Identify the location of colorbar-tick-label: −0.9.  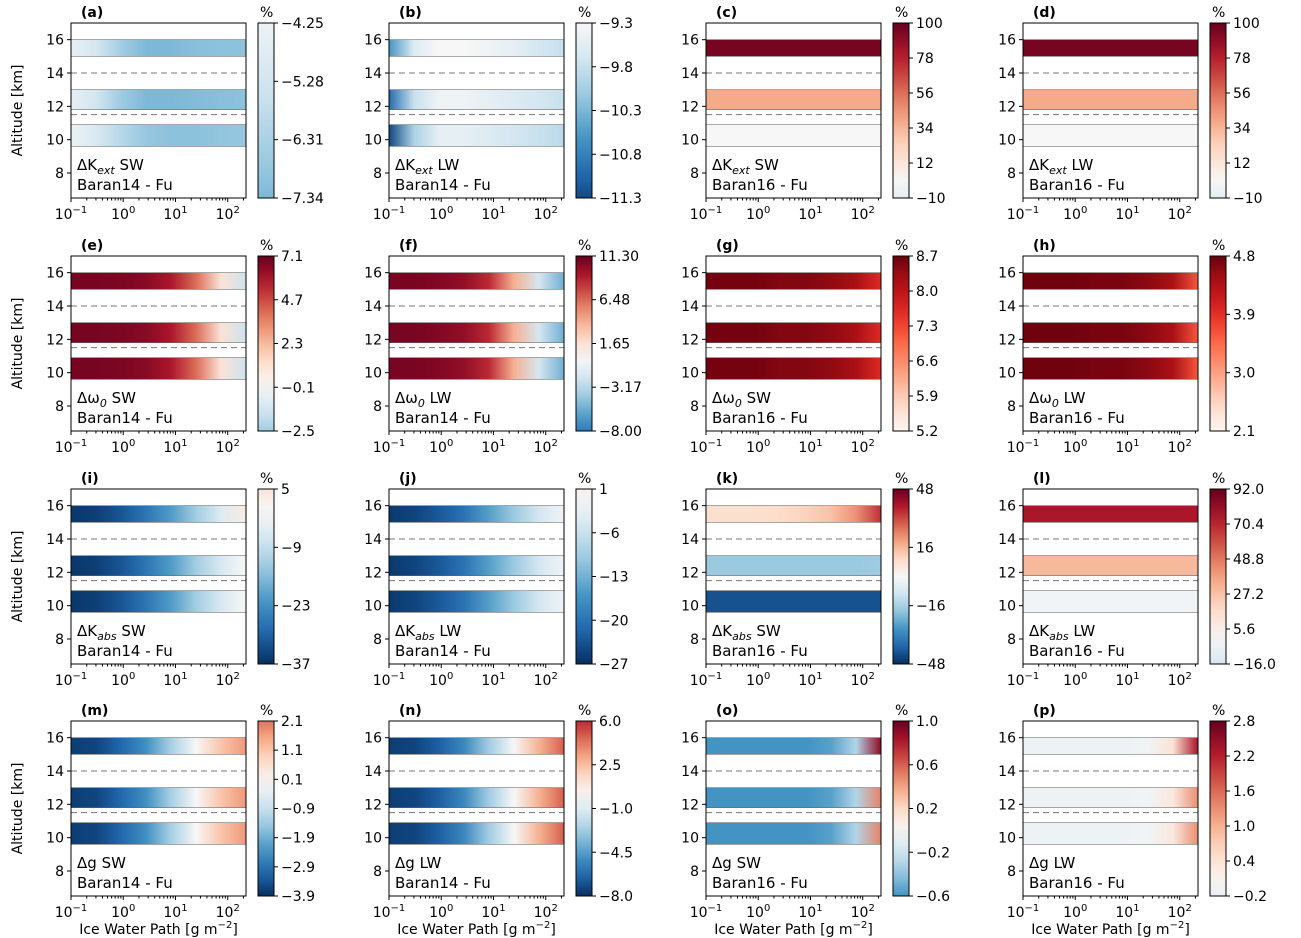
(298, 810).